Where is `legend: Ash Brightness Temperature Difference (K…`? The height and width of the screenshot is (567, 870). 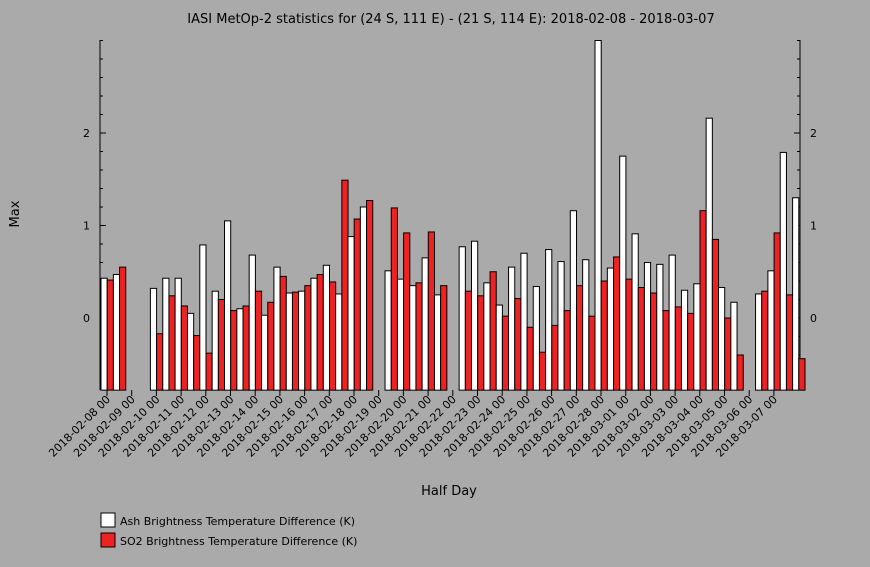
legend: Ash Brightness Temperature Difference (K… is located at coordinates (228, 530).